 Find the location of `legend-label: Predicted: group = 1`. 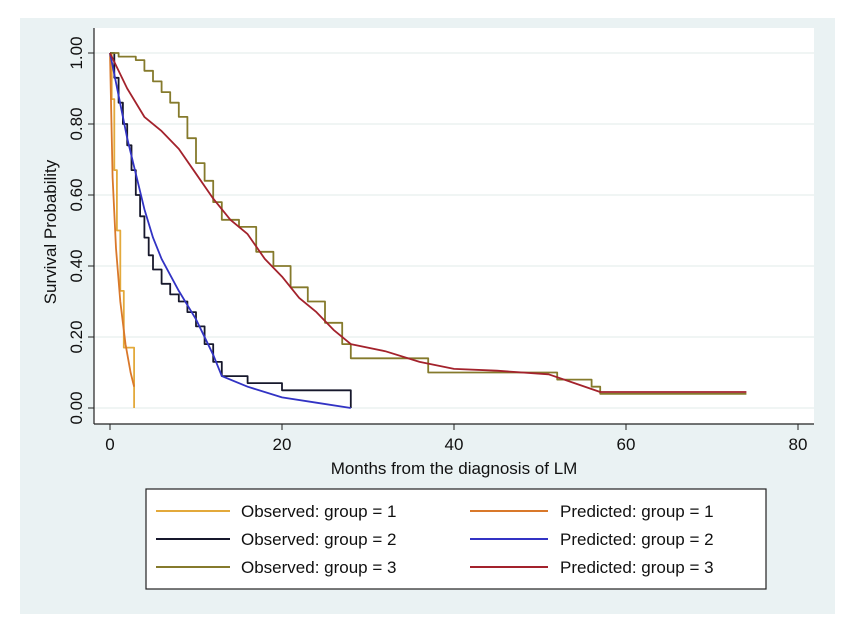

legend-label: Predicted: group = 1 is located at coordinates (637, 511).